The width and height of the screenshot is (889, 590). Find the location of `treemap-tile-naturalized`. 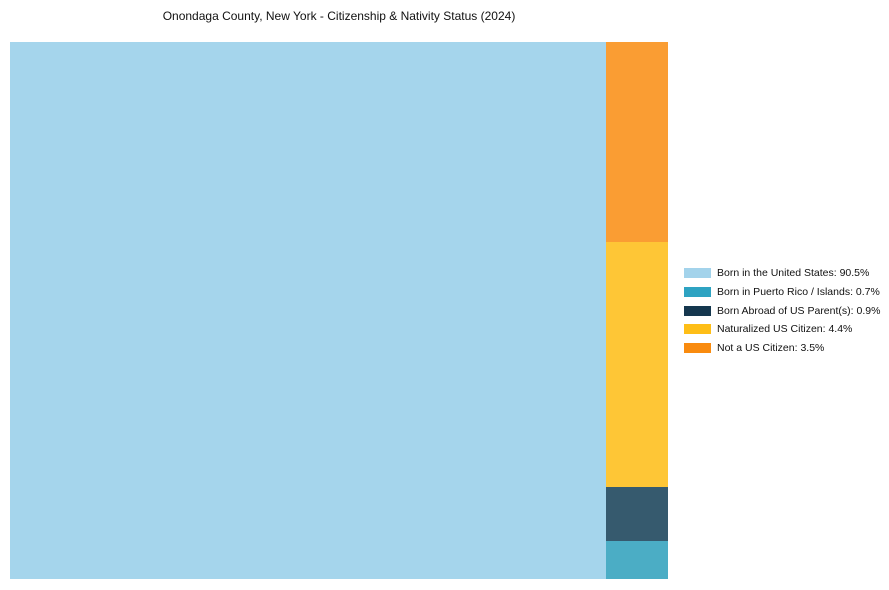

treemap-tile-naturalized is located at coordinates (637, 364).